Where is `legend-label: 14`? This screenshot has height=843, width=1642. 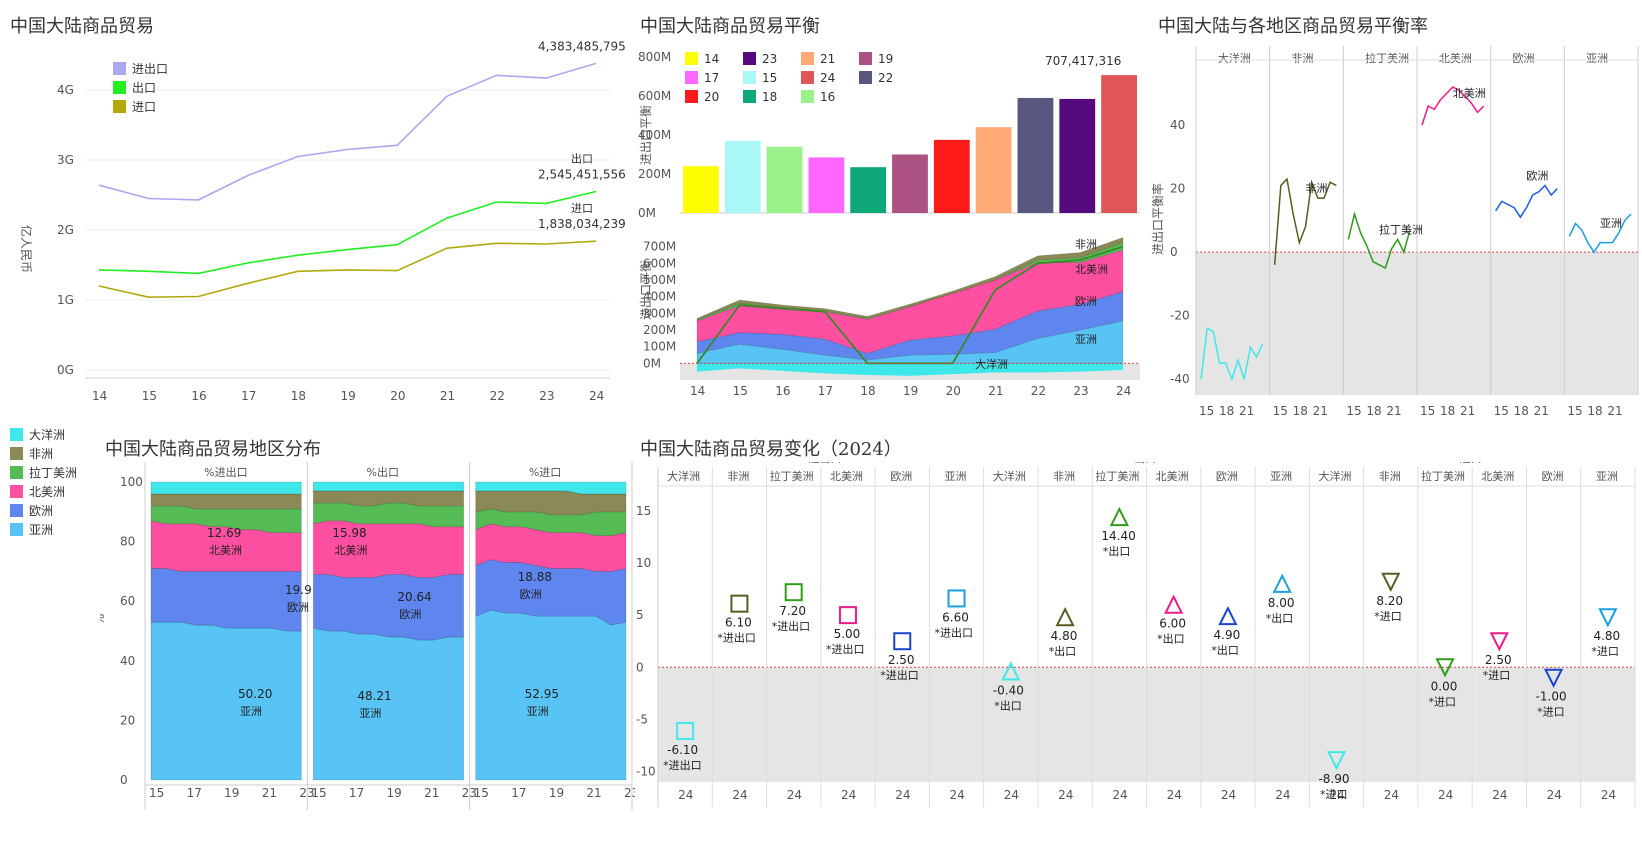 legend-label: 14 is located at coordinates (711, 59).